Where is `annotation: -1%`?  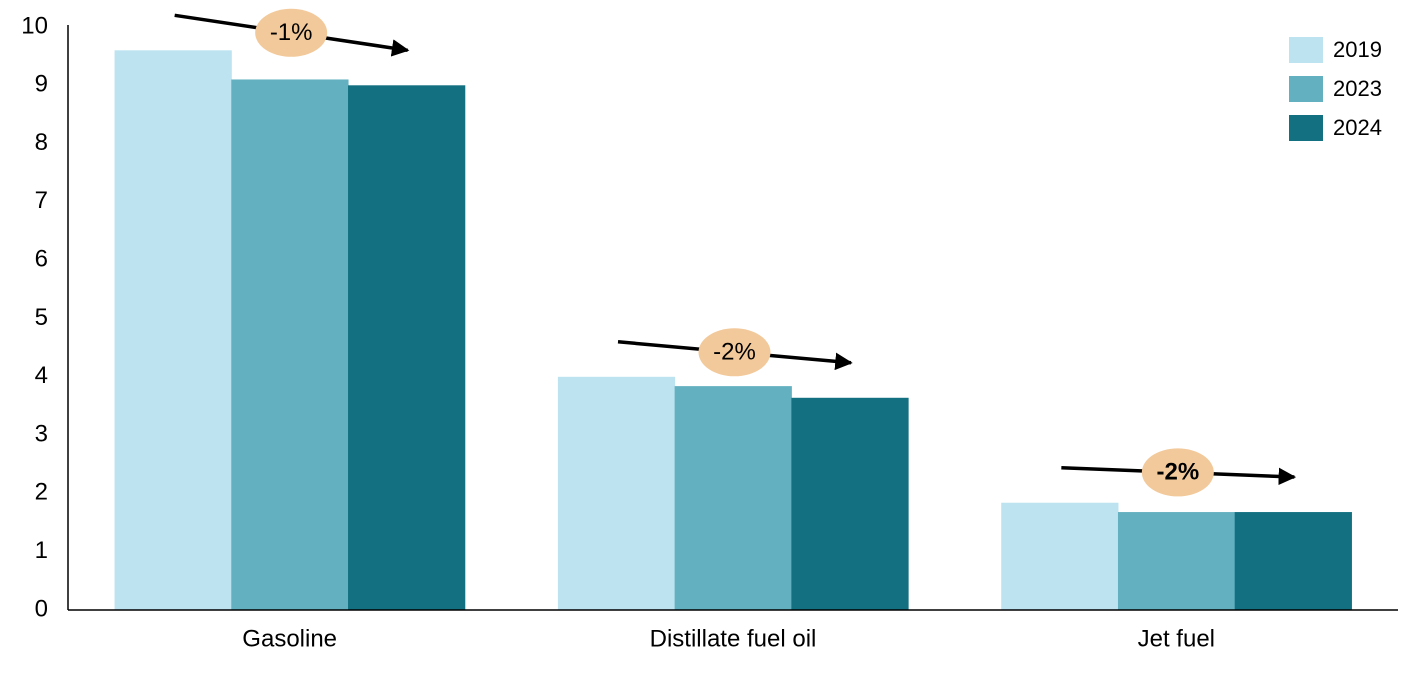 annotation: -1% is located at coordinates (291, 32).